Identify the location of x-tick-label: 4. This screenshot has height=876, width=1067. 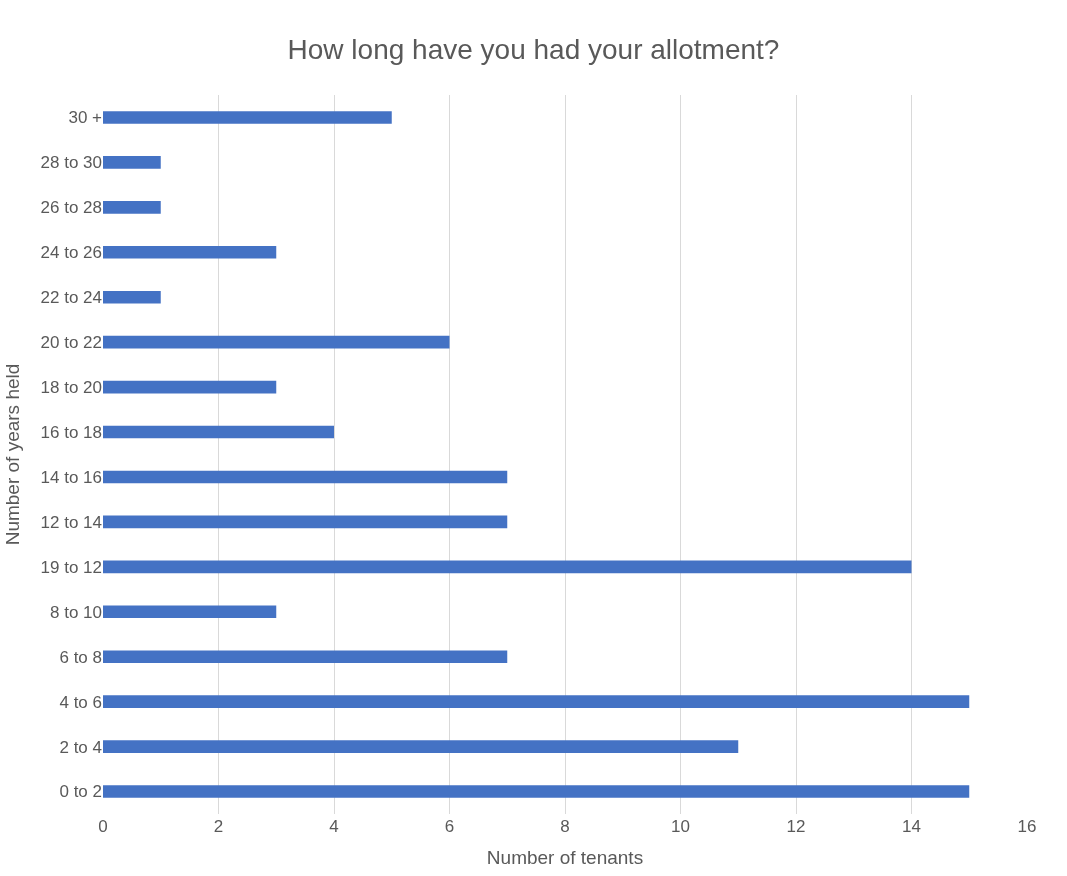
(334, 826).